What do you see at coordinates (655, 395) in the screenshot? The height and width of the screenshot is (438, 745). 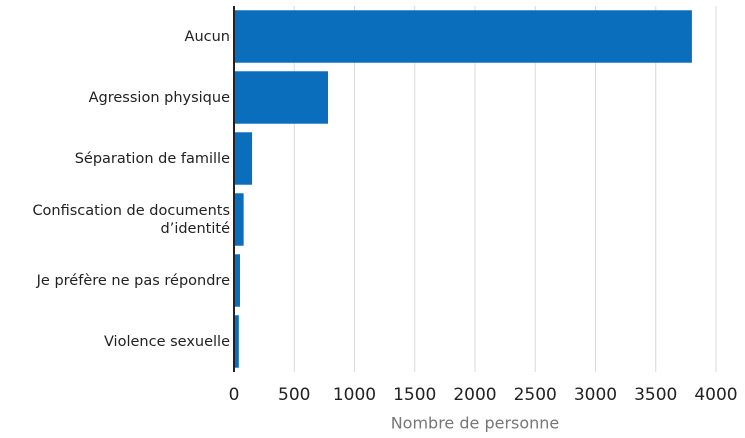 I see `x-tick-label: 3500` at bounding box center [655, 395].